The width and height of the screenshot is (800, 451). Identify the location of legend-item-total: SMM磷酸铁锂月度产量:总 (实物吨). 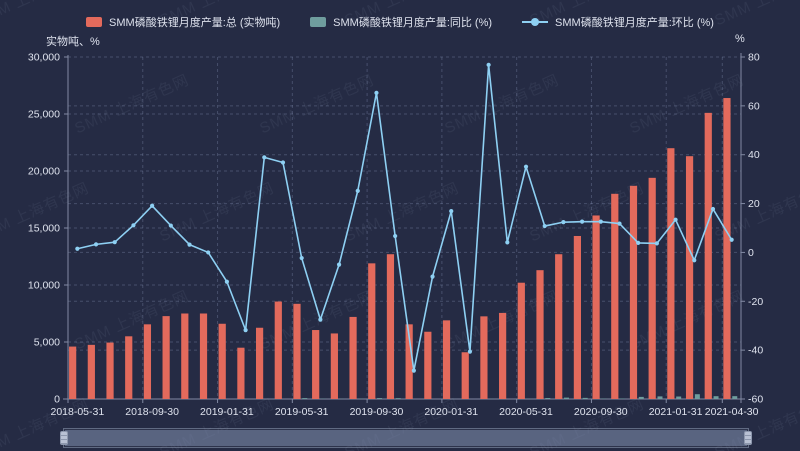
(183, 22).